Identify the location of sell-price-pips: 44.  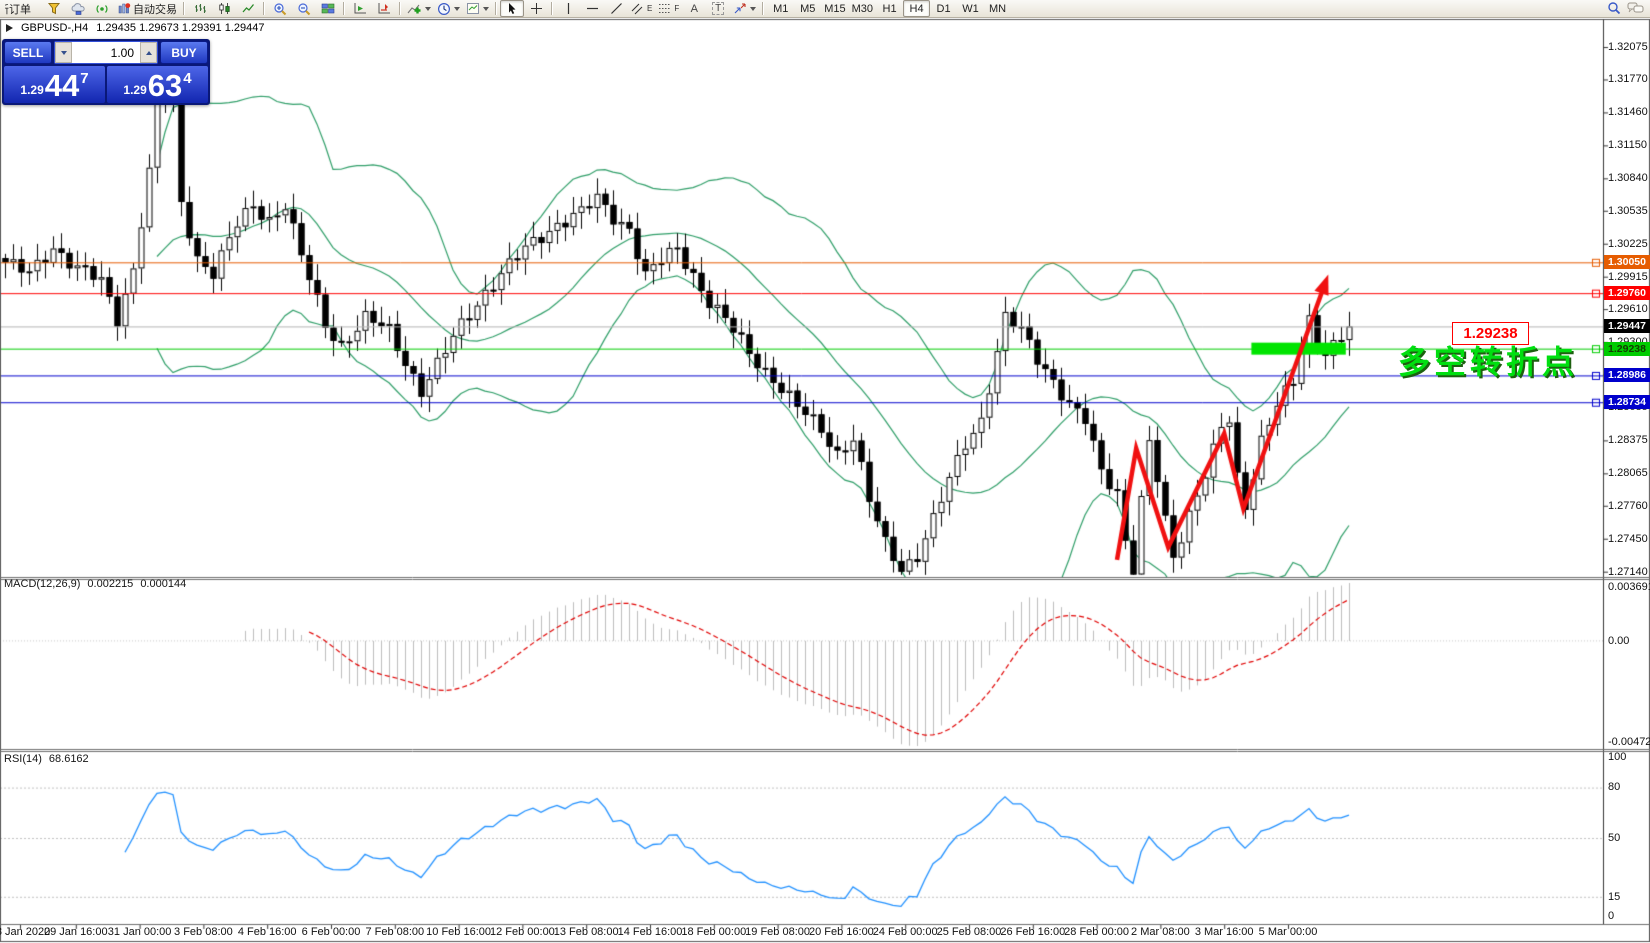
(62, 85).